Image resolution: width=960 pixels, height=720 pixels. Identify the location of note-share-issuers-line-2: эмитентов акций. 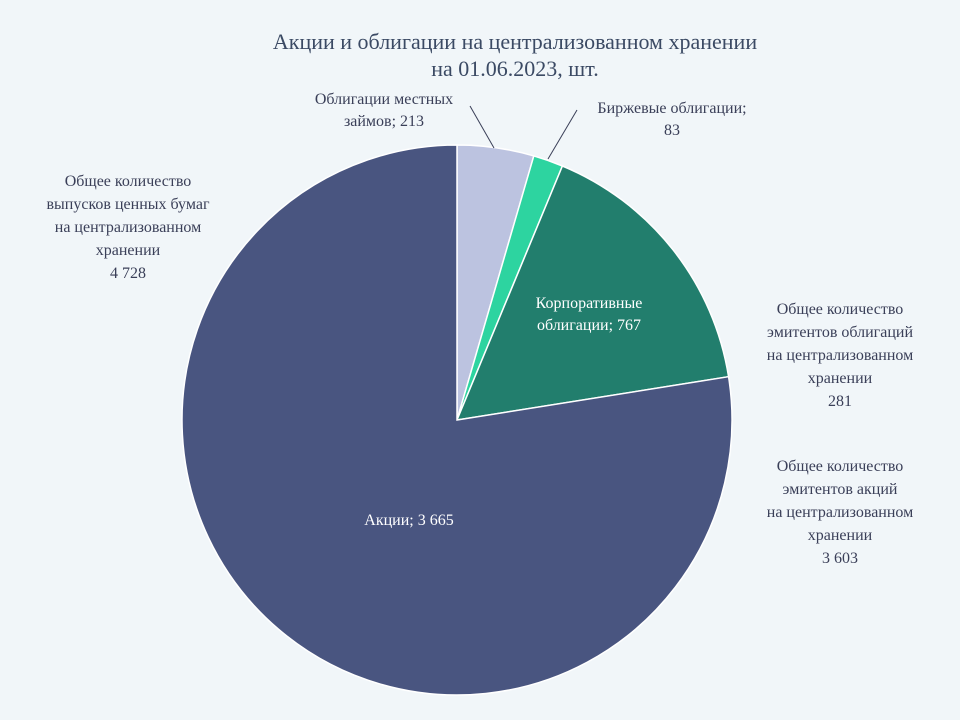
(840, 489).